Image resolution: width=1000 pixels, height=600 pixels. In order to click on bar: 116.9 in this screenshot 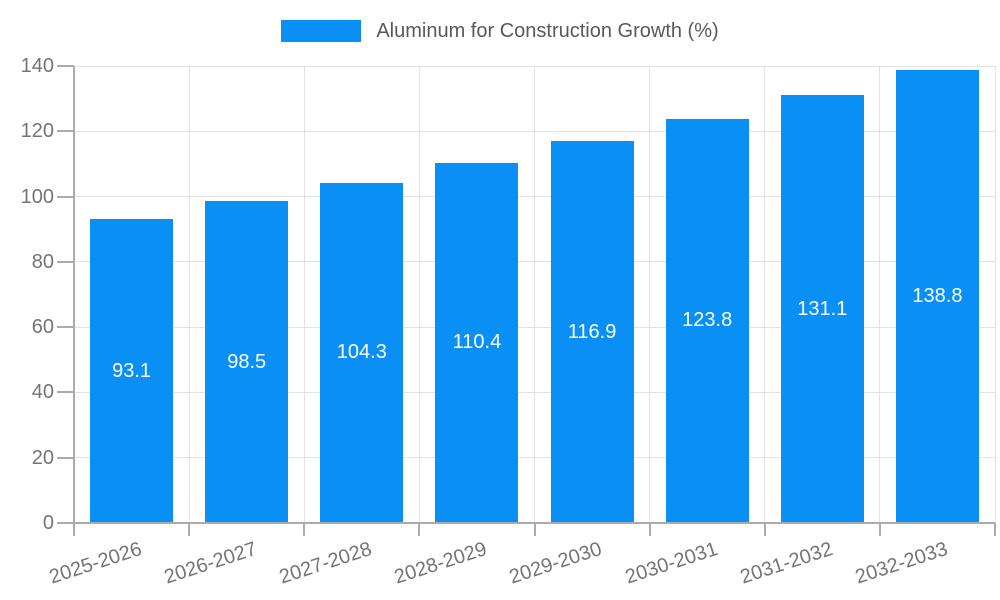, I will do `click(592, 331)`.